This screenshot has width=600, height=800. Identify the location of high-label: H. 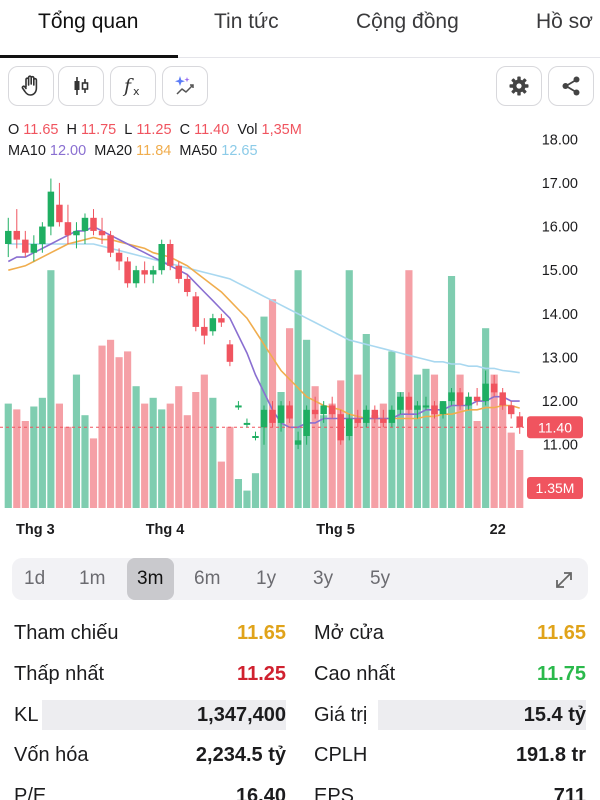
(72, 130).